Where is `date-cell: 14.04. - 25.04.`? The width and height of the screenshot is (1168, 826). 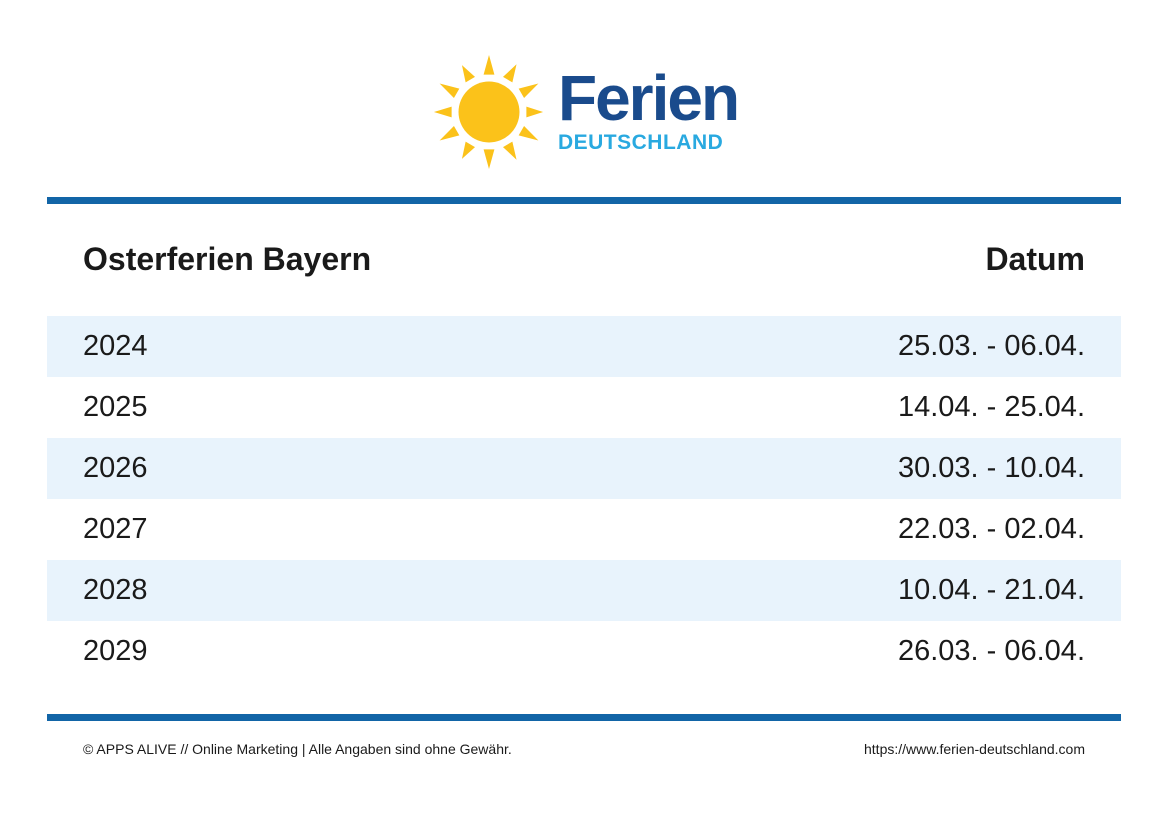 date-cell: 14.04. - 25.04. is located at coordinates (991, 407).